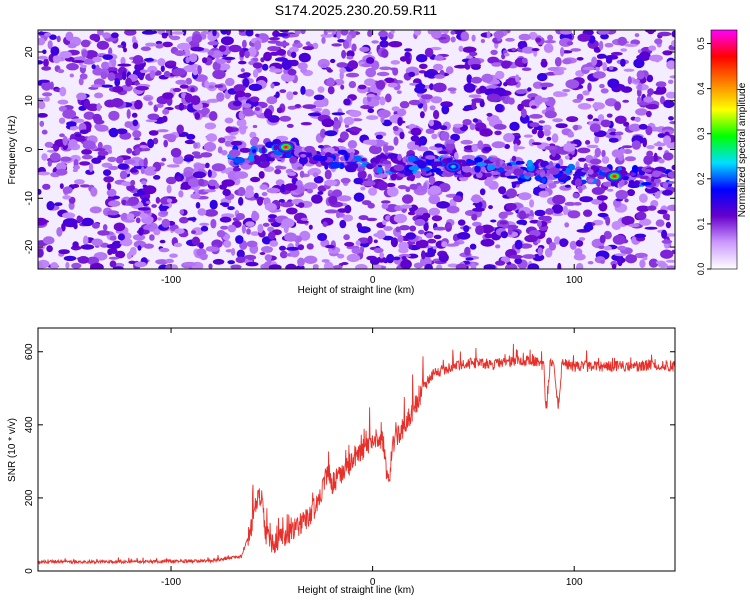 The image size is (750, 600). What do you see at coordinates (171, 280) in the screenshot?
I see `x-tick-label: -100` at bounding box center [171, 280].